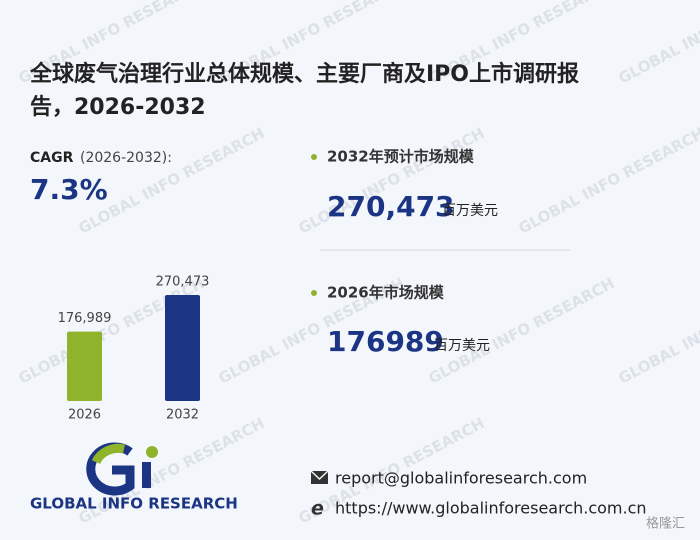 The height and width of the screenshot is (540, 700). I want to click on source-mark: 格隆汇, so click(665, 524).